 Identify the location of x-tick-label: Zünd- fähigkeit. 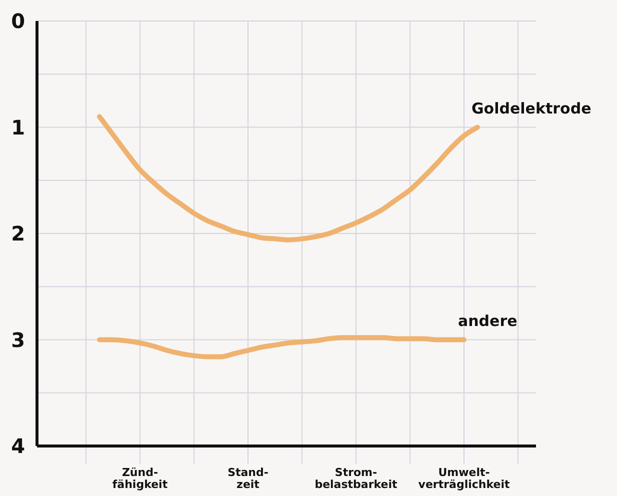
(140, 478).